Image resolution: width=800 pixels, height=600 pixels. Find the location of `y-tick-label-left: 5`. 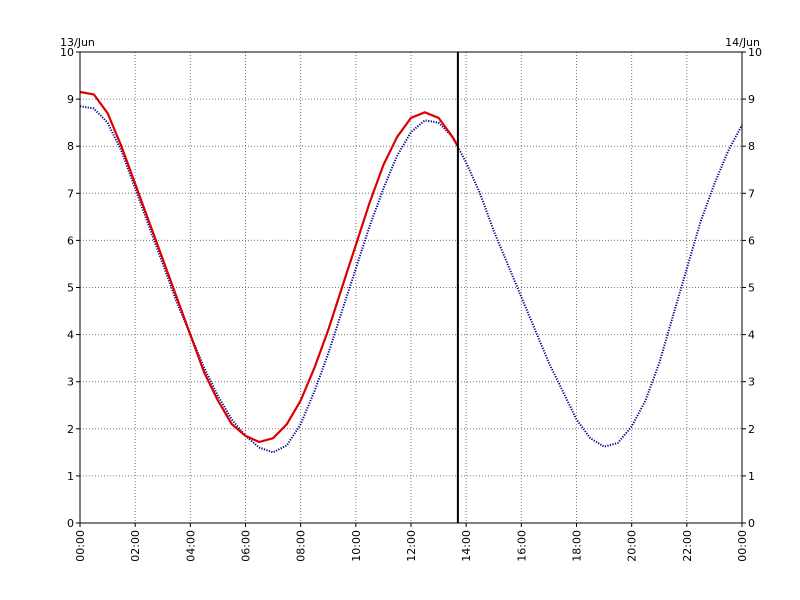

y-tick-label-left: 5 is located at coordinates (70, 288).